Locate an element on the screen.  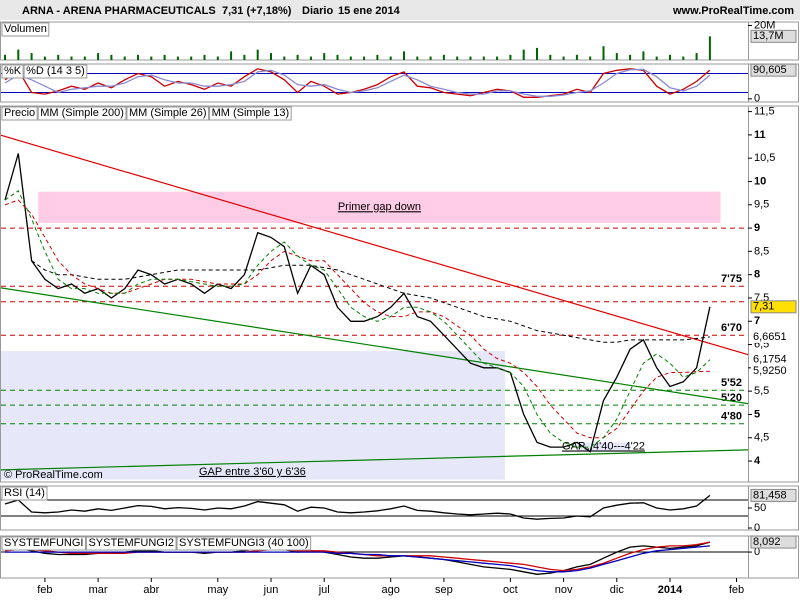
y-tick-label: 20M is located at coordinates (764, 25).